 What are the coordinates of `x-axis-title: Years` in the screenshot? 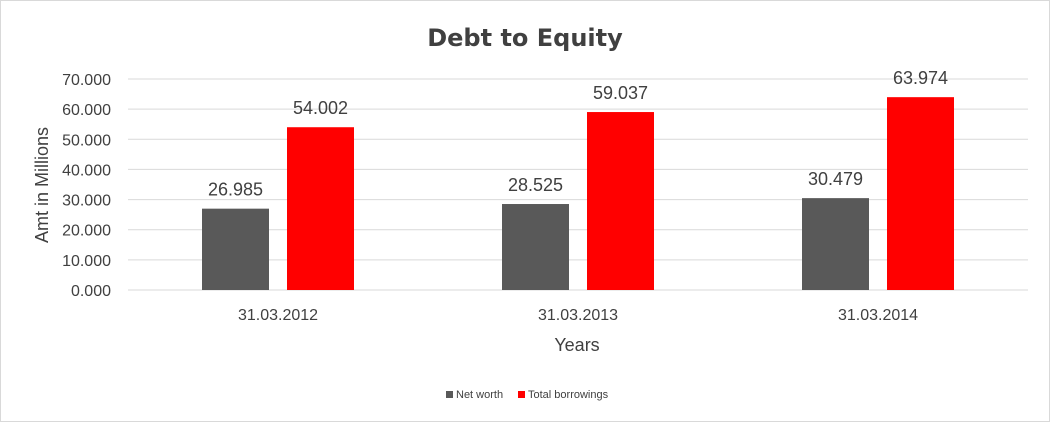 It's located at (576, 345).